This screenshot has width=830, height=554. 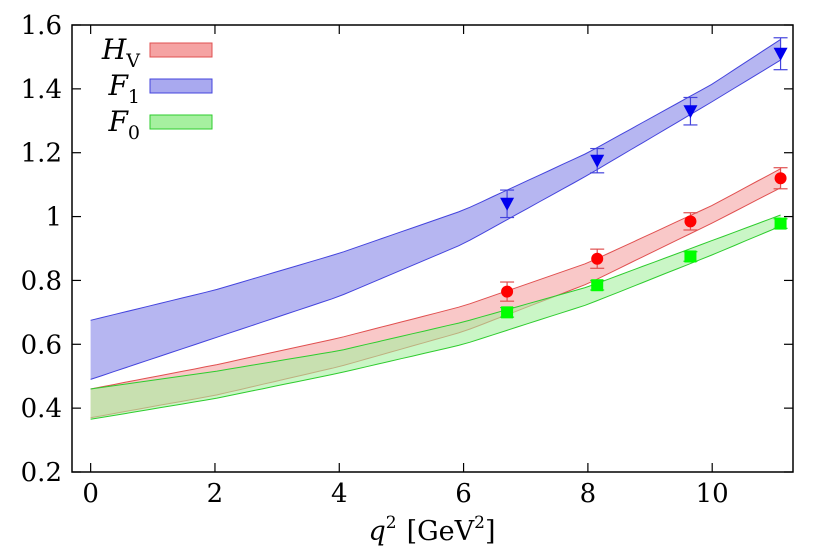 I want to click on legend-label-HV: HV, so click(x=120, y=52).